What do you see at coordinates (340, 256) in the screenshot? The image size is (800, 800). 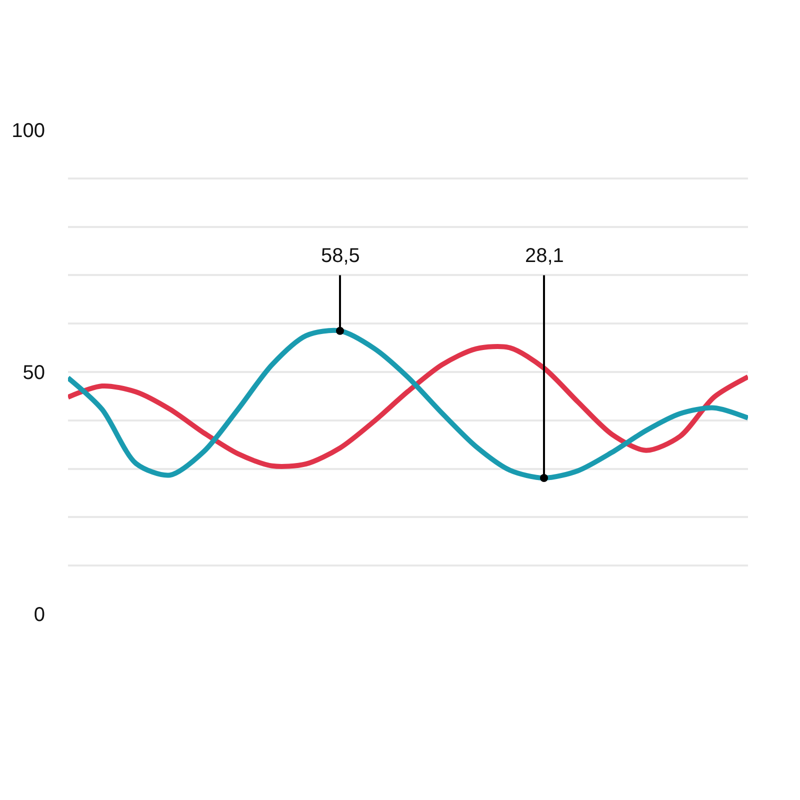 I see `annotation: 58,5` at bounding box center [340, 256].